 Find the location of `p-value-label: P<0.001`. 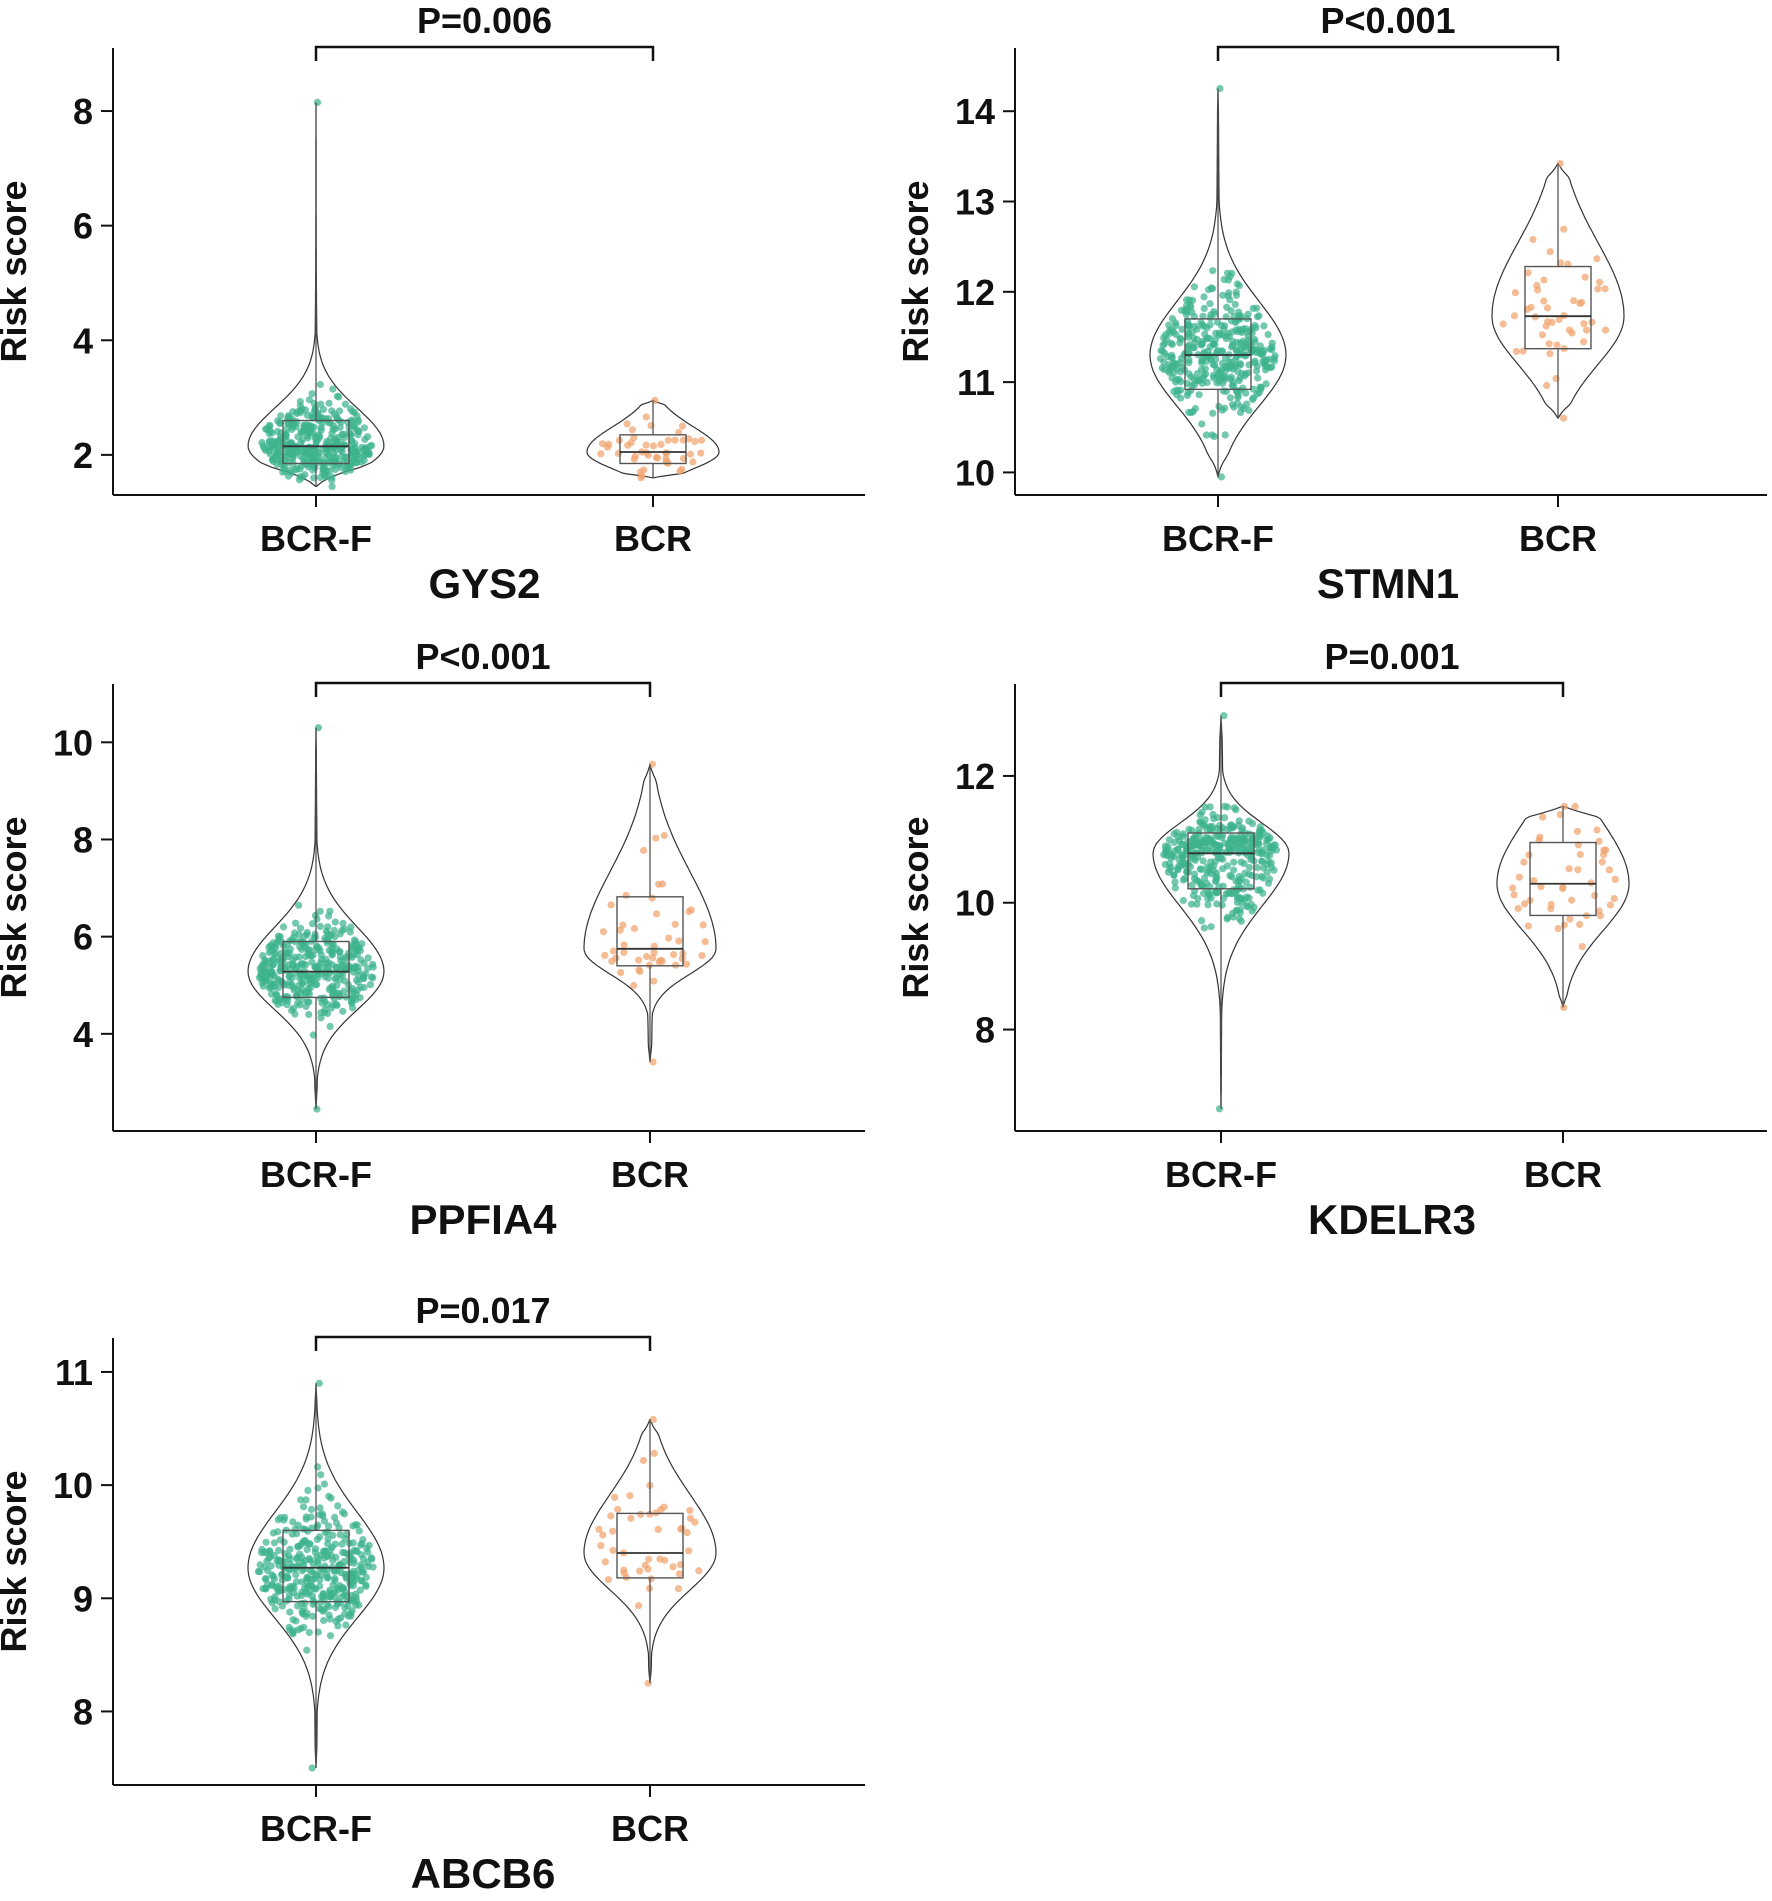

p-value-label: P<0.001 is located at coordinates (482, 656).